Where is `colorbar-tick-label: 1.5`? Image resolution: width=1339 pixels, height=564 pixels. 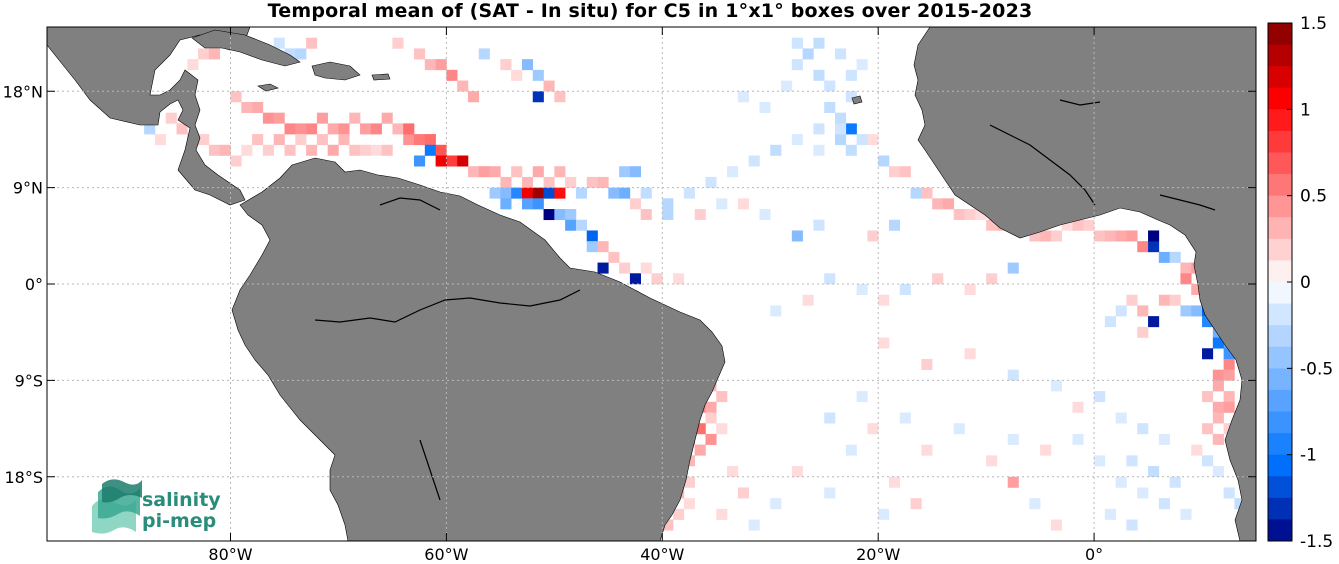
colorbar-tick-label: 1.5 is located at coordinates (1313, 24).